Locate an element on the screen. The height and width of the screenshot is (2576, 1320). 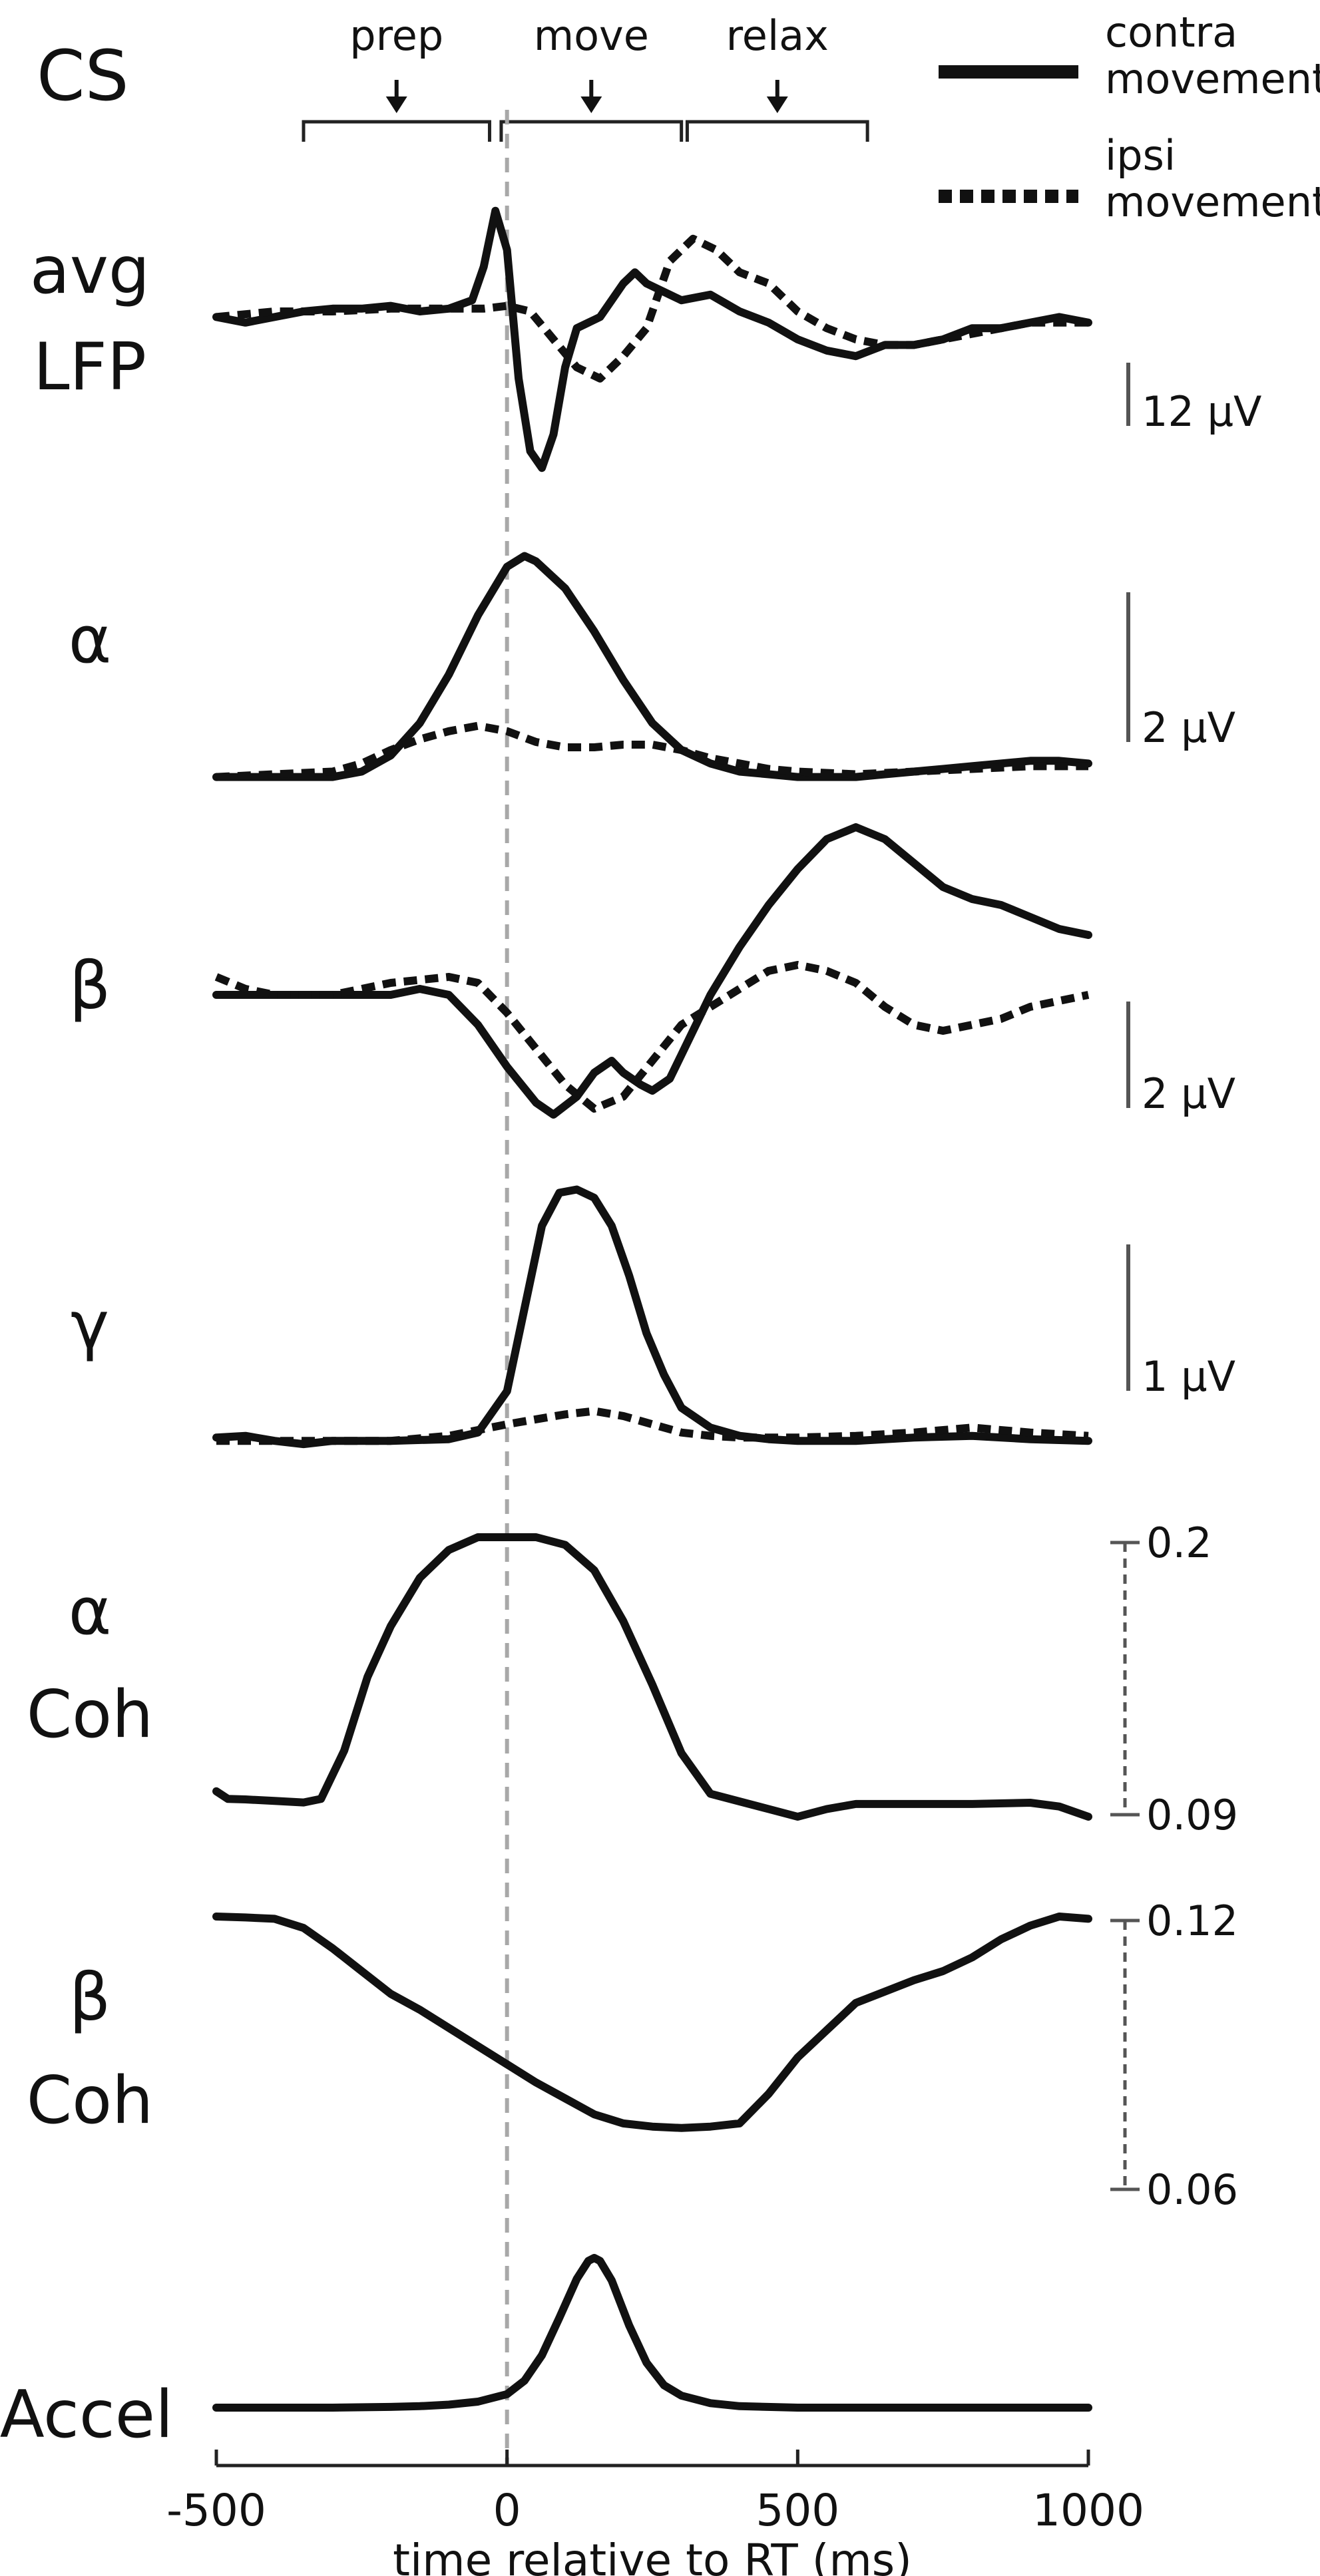
trace-lfp-ipsi is located at coordinates (652, 308).